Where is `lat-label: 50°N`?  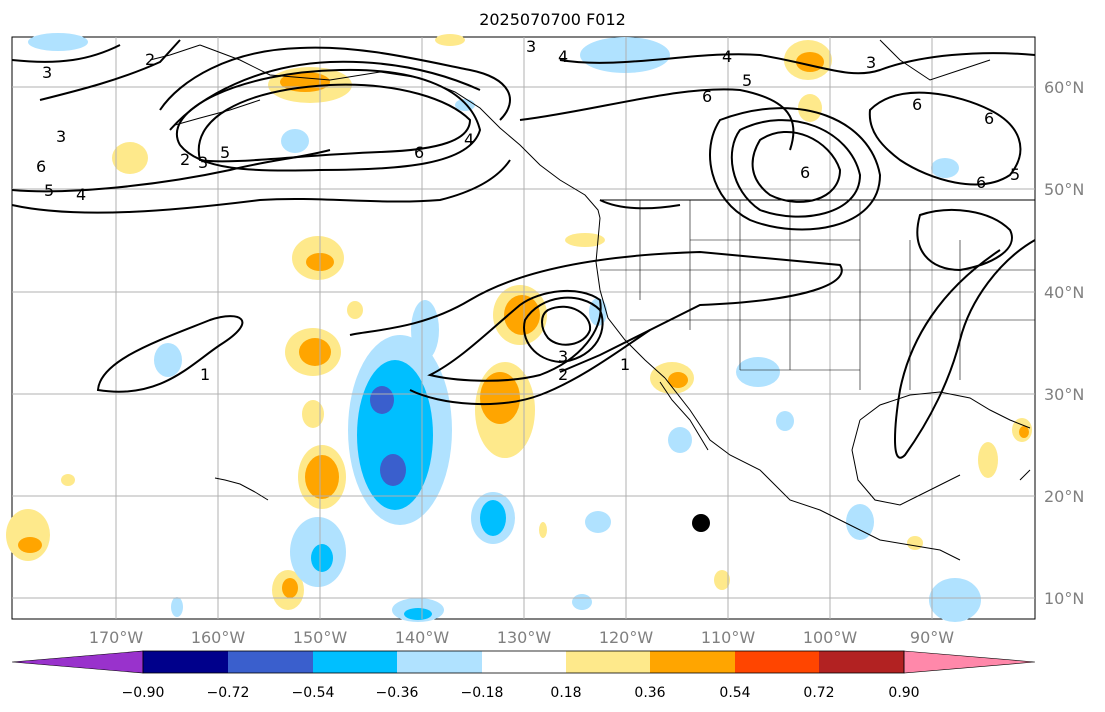
lat-label: 50°N is located at coordinates (1064, 189).